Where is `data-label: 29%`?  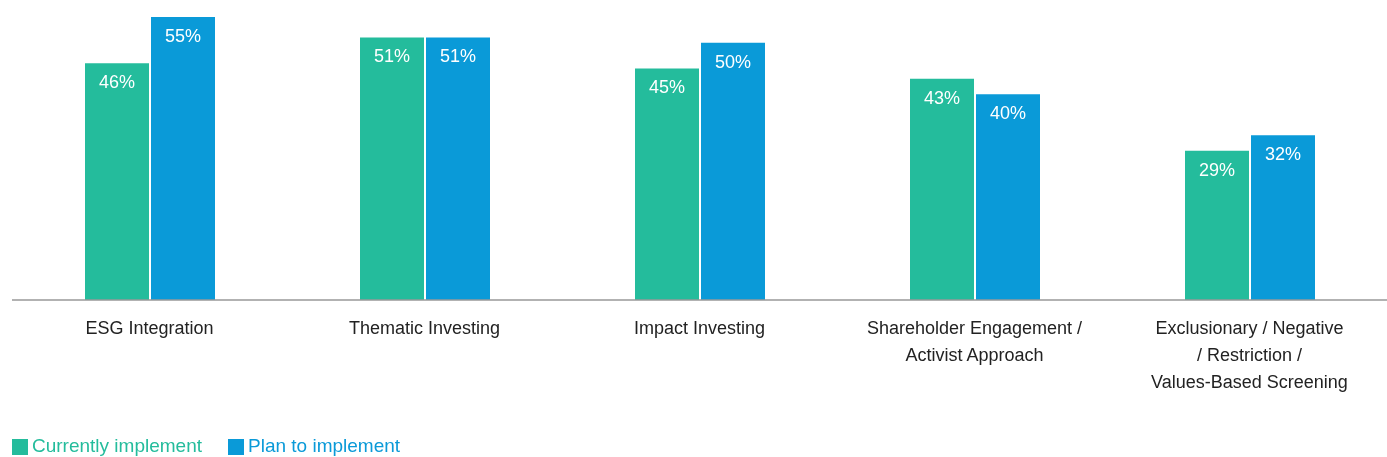
data-label: 29% is located at coordinates (1217, 169).